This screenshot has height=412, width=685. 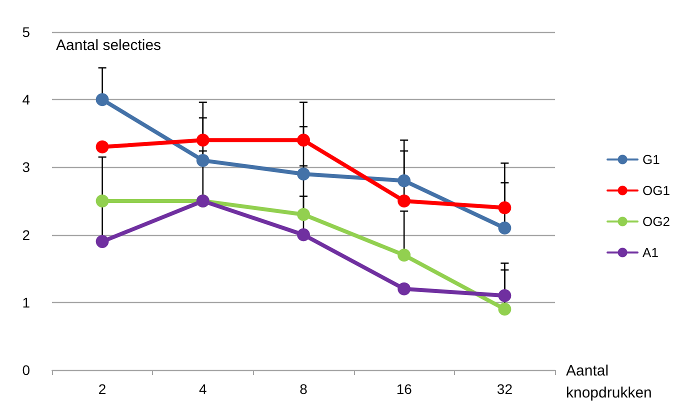 I want to click on y-tick-label: 1, so click(x=26, y=302).